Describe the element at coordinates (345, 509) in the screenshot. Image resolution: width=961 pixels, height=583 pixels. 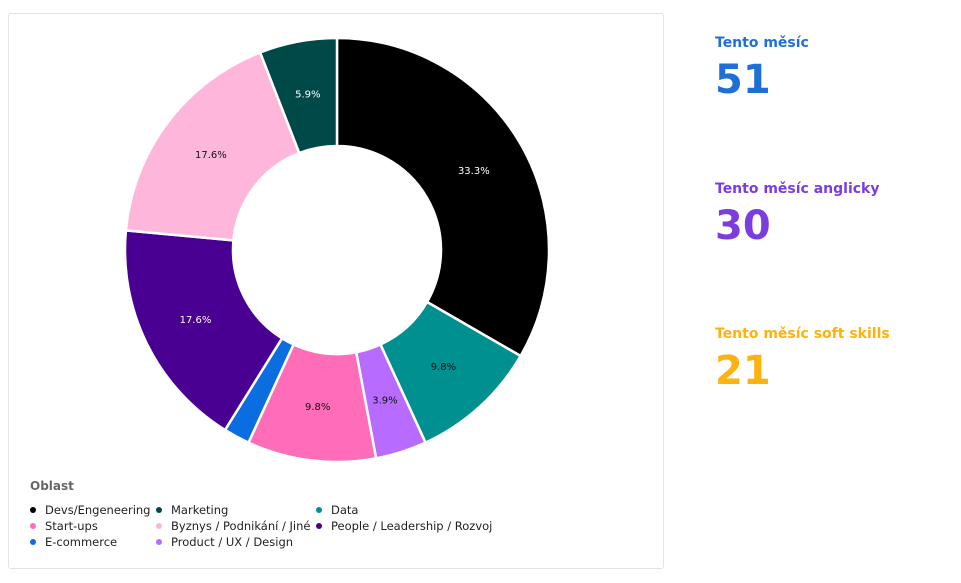
I see `legend-label: Data` at that location.